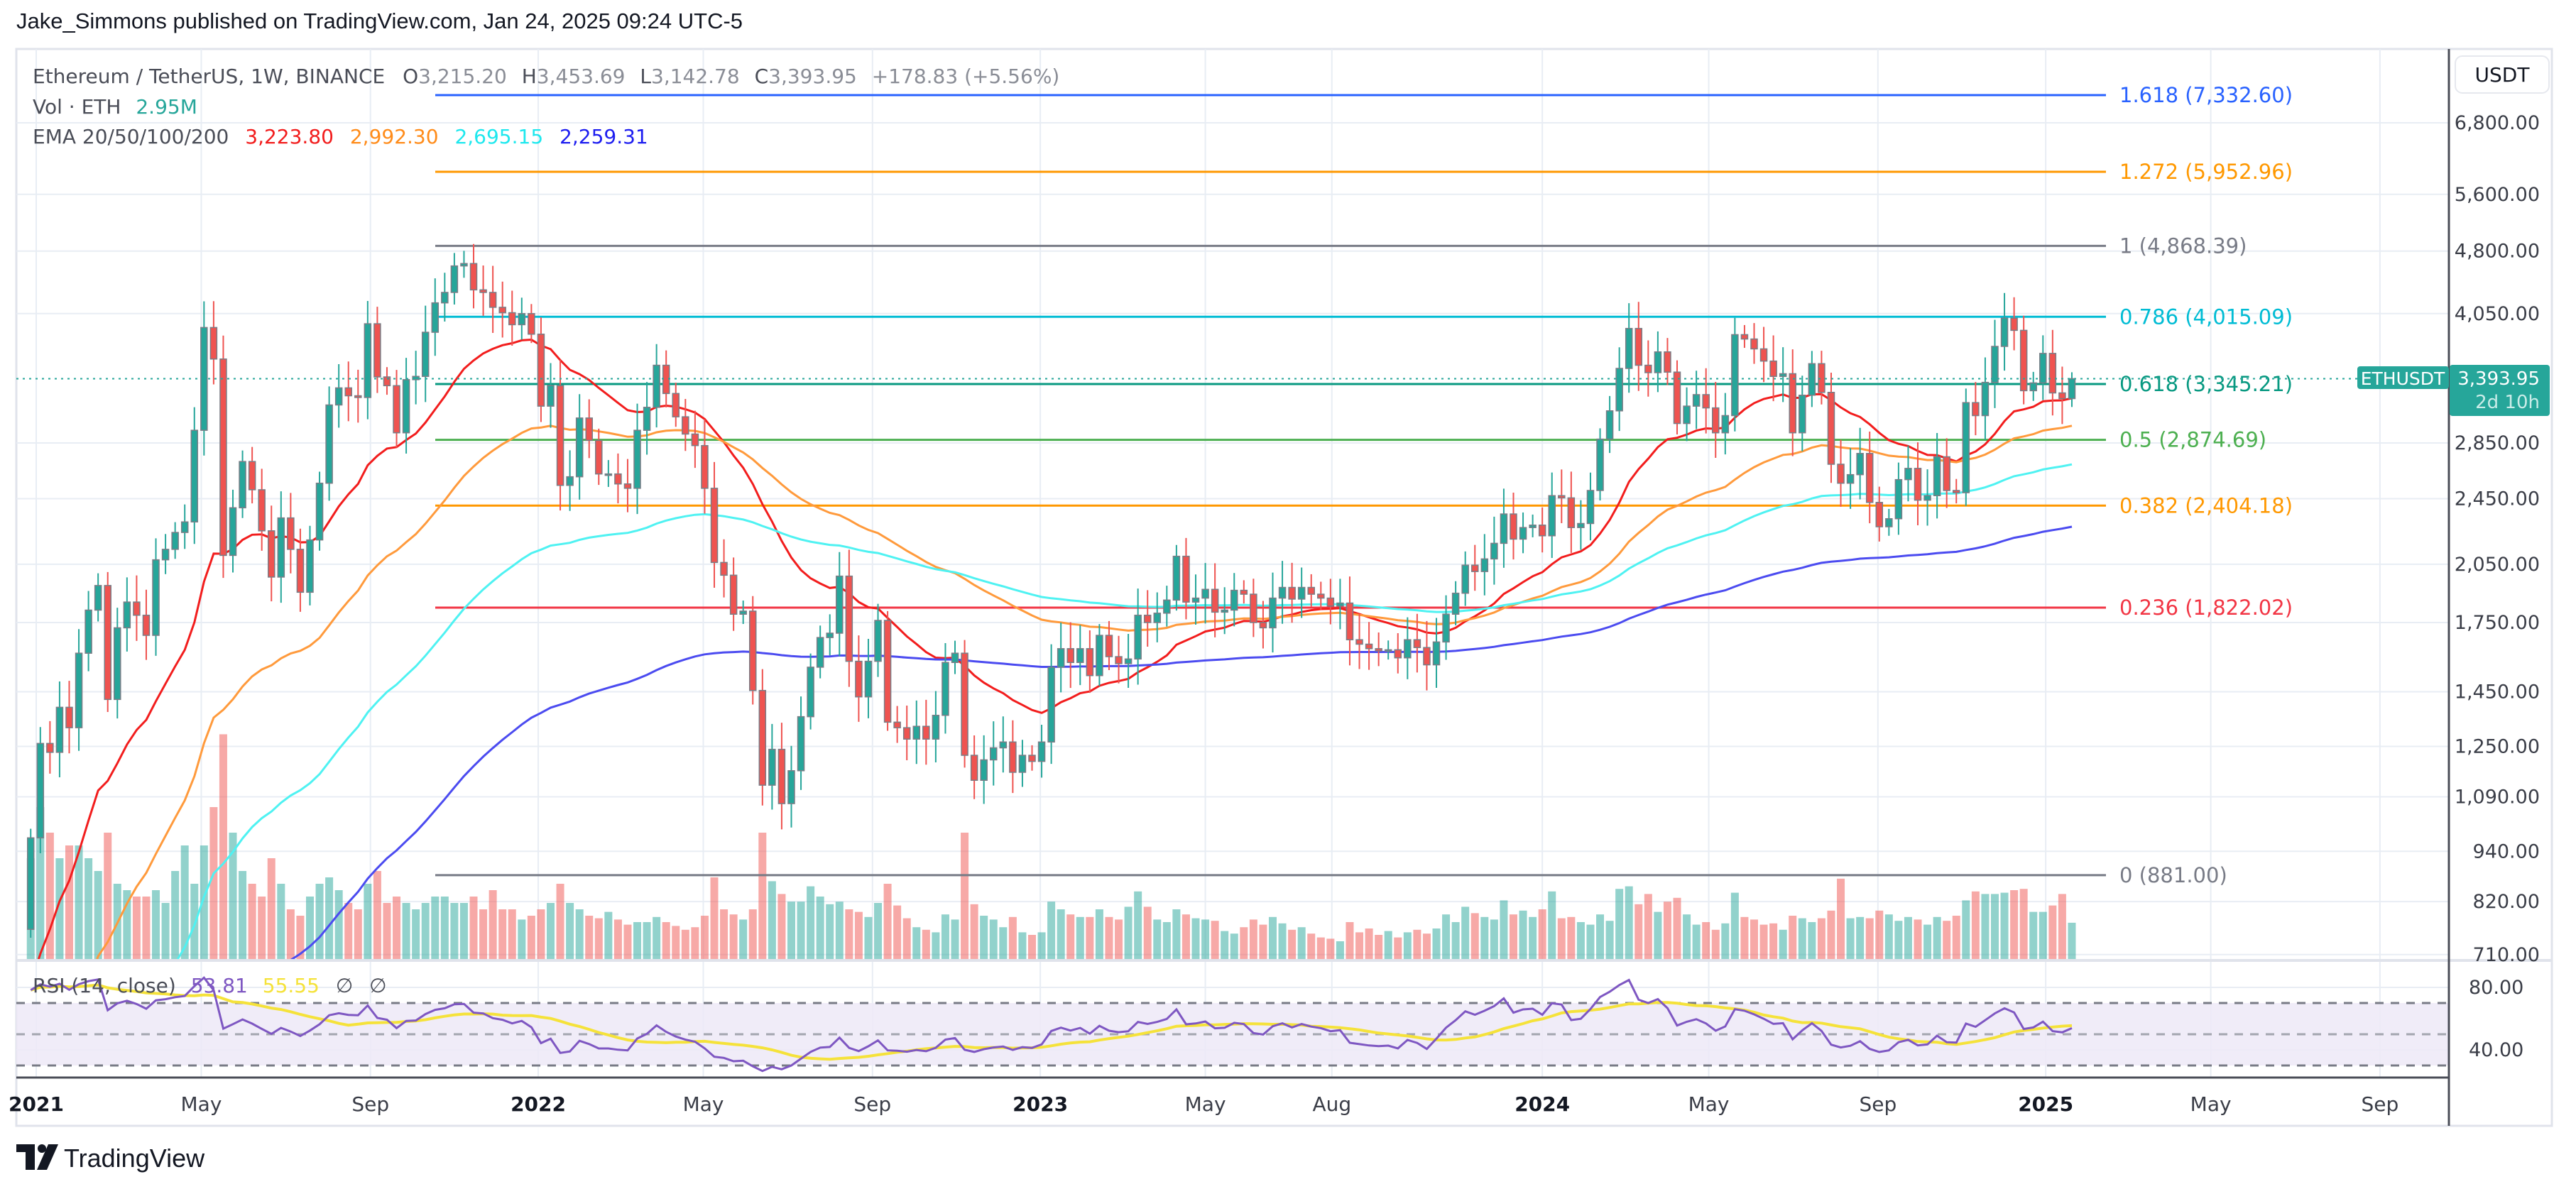  What do you see at coordinates (2496, 1050) in the screenshot?
I see `rsi-tick-label: 40.00` at bounding box center [2496, 1050].